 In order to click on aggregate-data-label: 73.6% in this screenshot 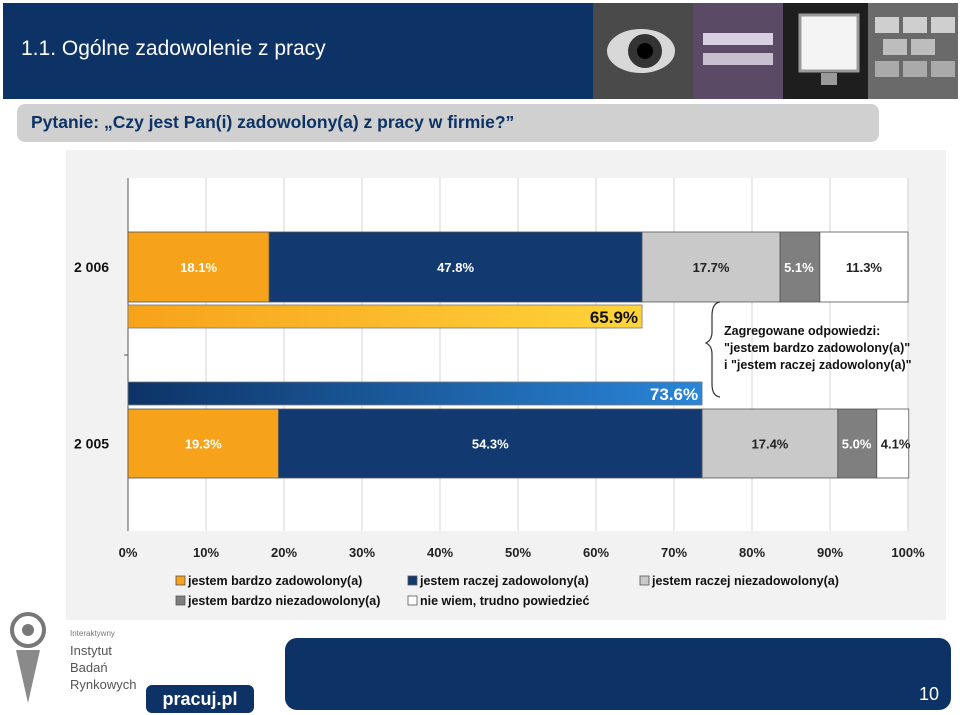, I will do `click(674, 394)`.